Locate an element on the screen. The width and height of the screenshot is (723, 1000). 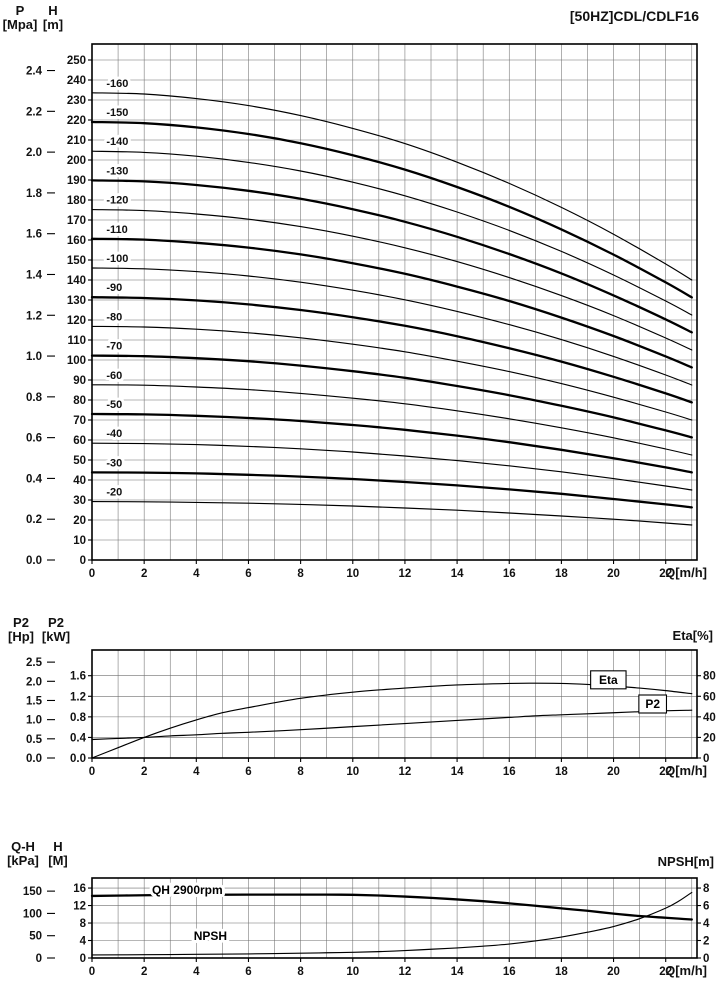
y-tick-label: 1.5 is located at coordinates (34, 701).